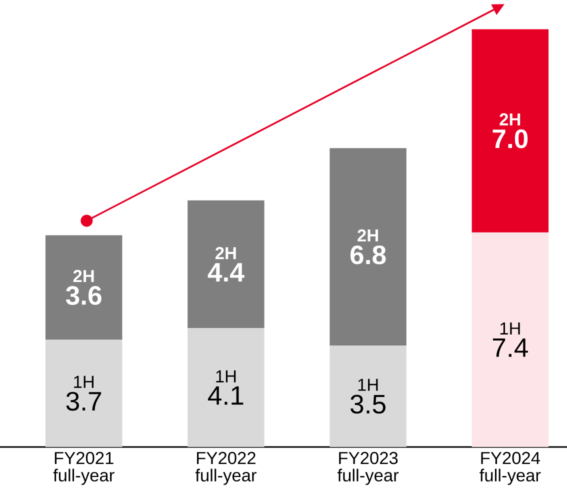 Image resolution: width=567 pixels, height=500 pixels. I want to click on data-label: 3.7, so click(84, 401).